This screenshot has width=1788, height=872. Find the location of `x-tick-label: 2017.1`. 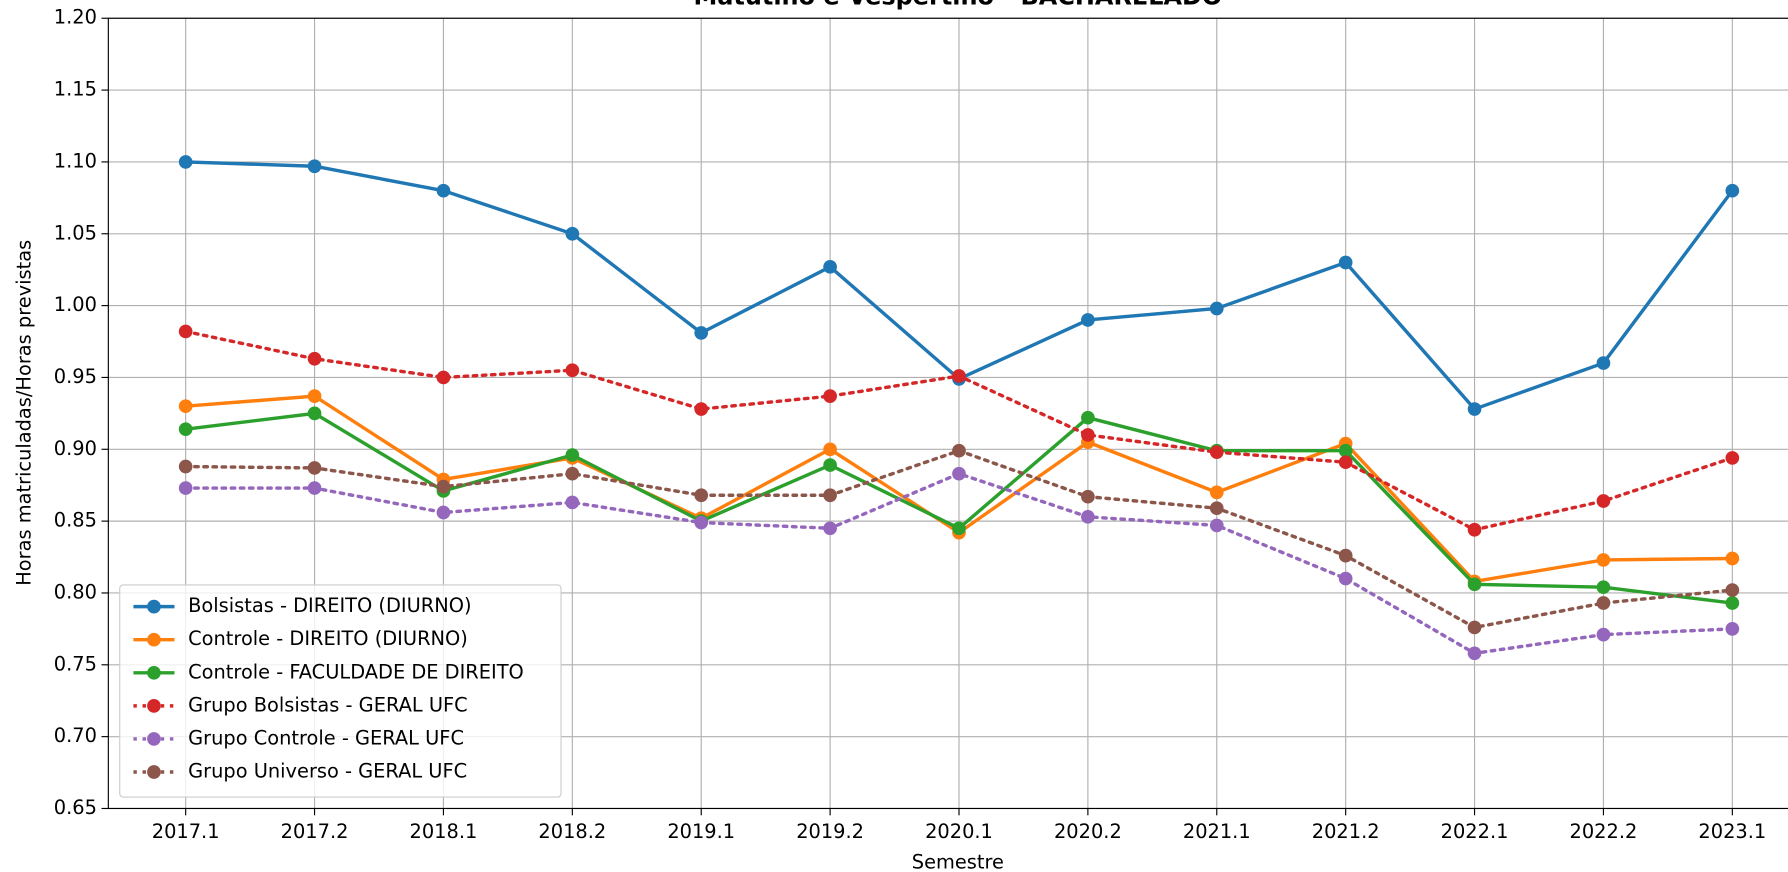

x-tick-label: 2017.1 is located at coordinates (186, 831).